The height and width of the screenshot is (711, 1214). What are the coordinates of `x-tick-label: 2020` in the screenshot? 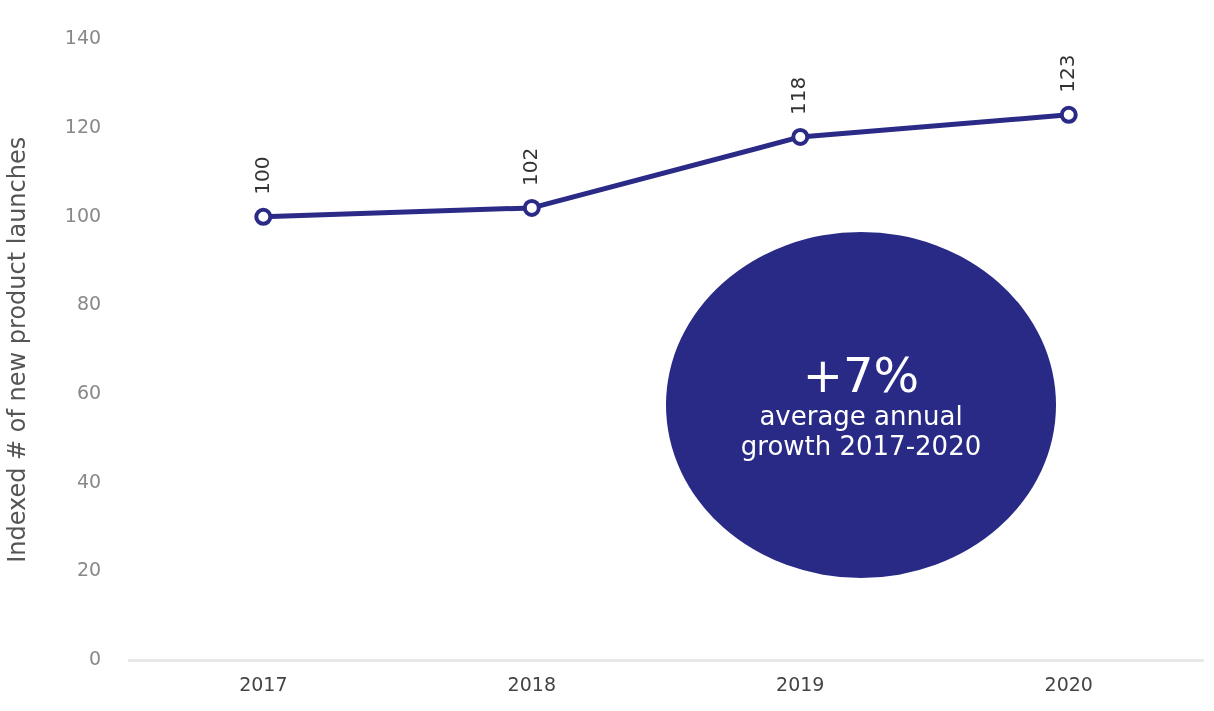 It's located at (1068, 683).